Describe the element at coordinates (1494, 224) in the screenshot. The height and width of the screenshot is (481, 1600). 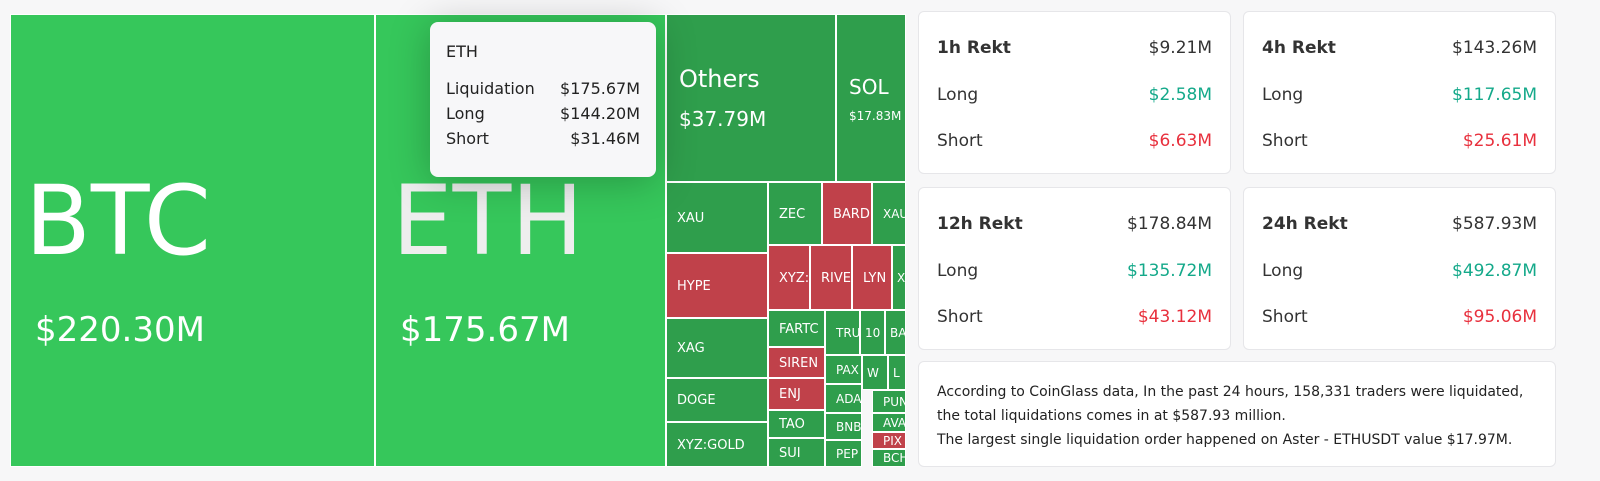
I see `card-total: $587.93M` at that location.